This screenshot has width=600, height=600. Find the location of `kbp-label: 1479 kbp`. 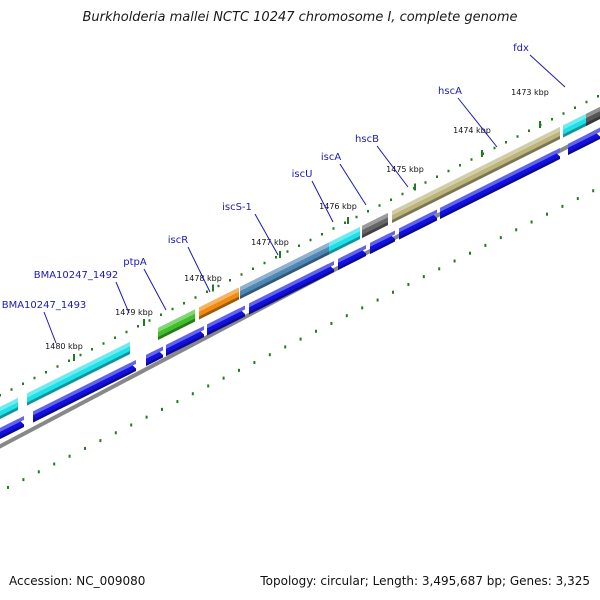

kbp-label: 1479 kbp is located at coordinates (134, 312).